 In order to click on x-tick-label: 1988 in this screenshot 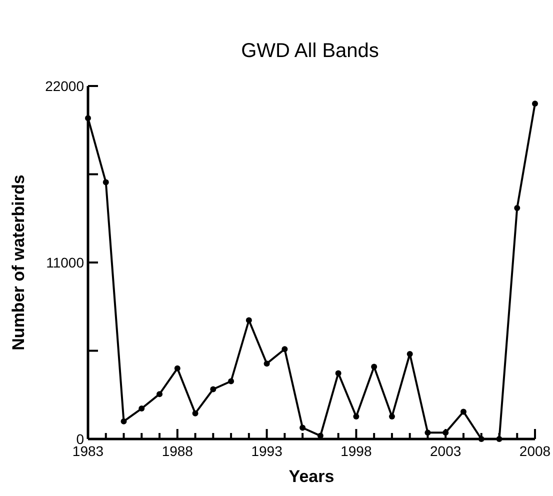, I will do `click(178, 451)`.